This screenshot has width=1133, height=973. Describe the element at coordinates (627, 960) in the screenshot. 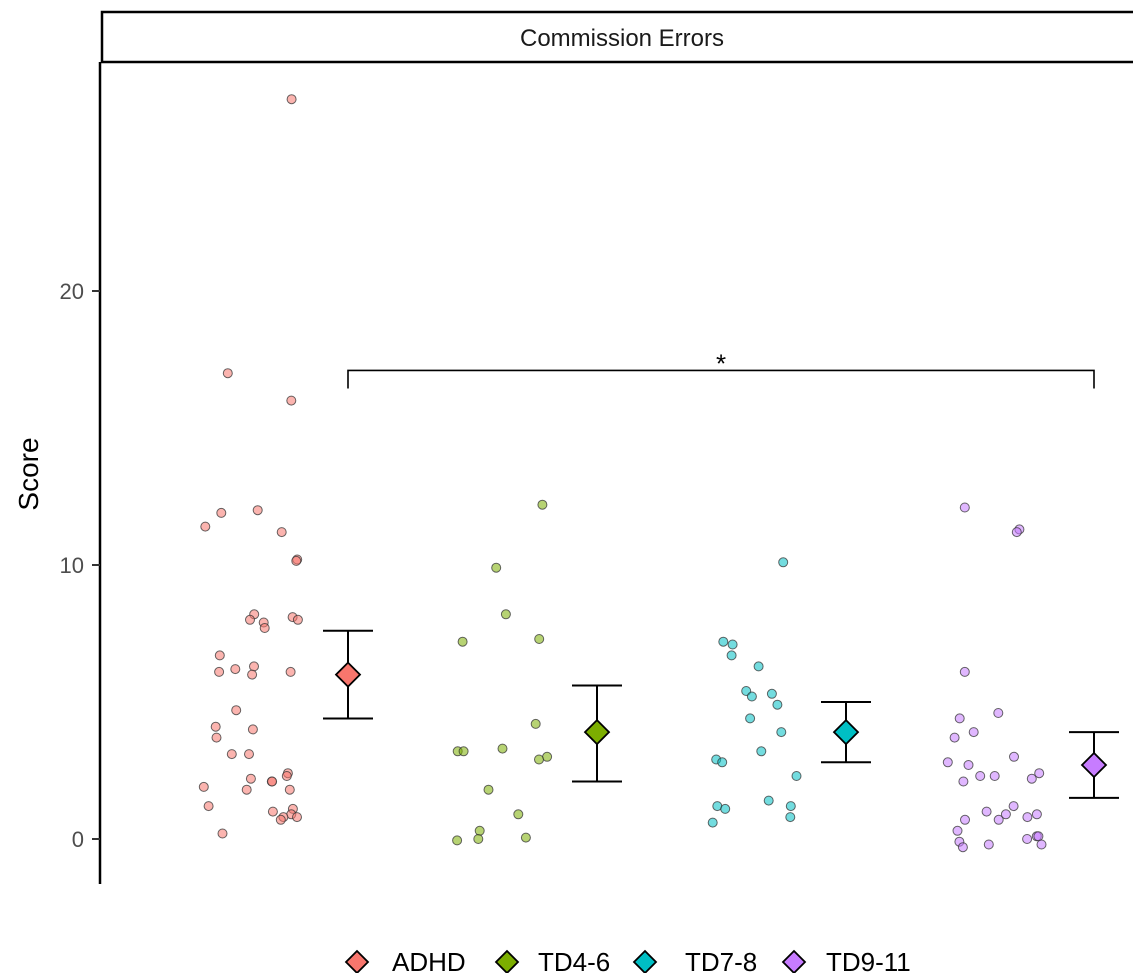

I see `legend: ADHD TD4-6 TD7-8 TD9-11` at that location.